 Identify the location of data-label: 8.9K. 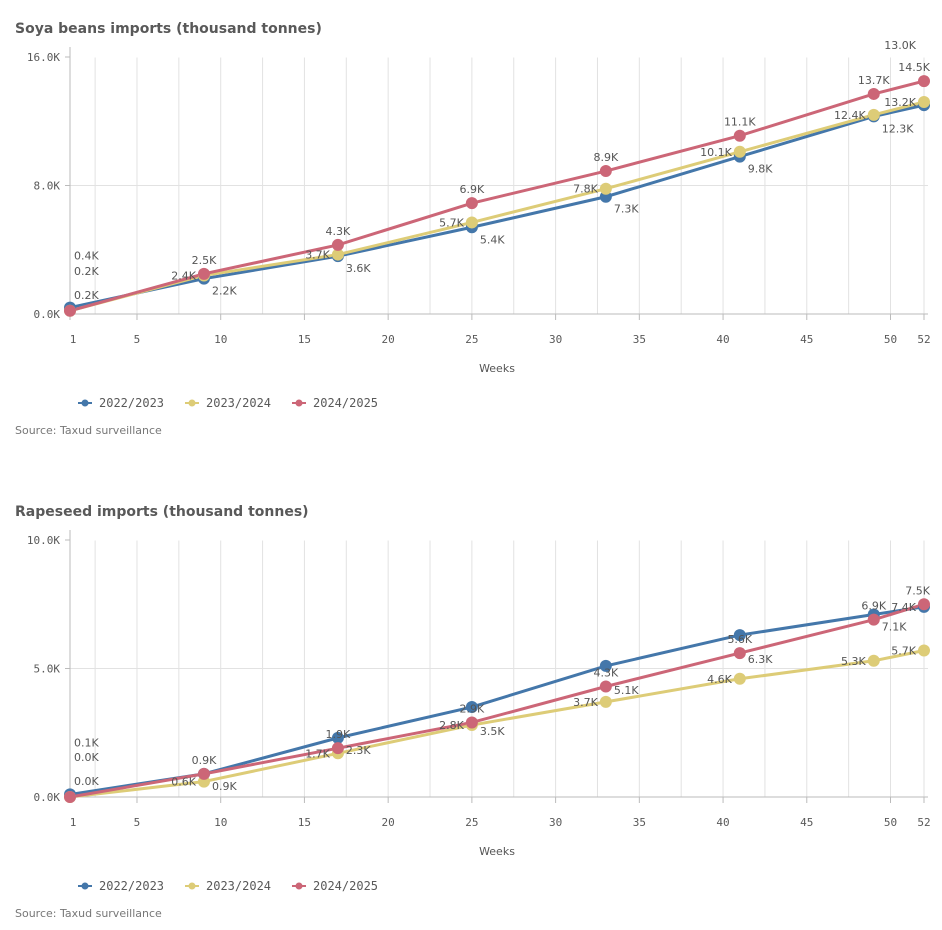
(605, 157).